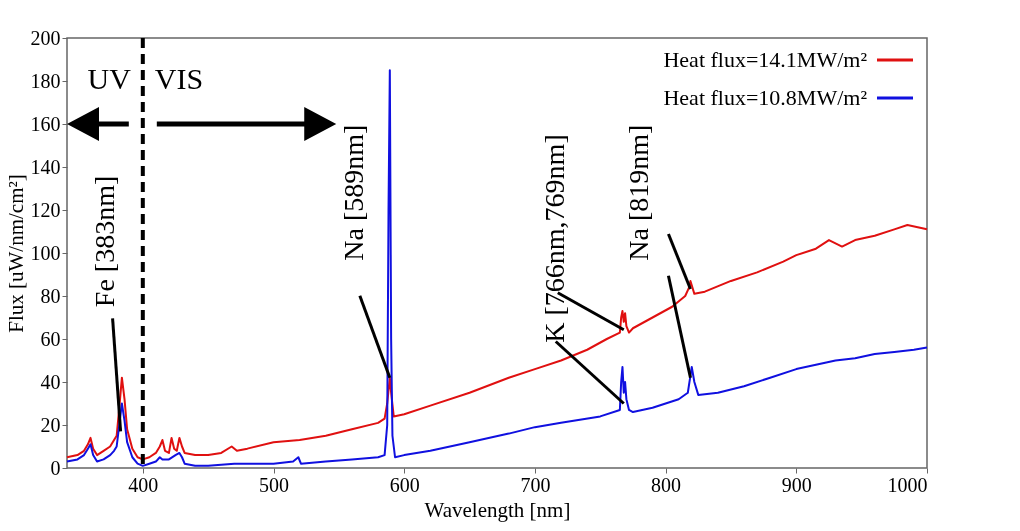 The height and width of the screenshot is (531, 1020). I want to click on y-tick-label: 160, so click(45, 123).